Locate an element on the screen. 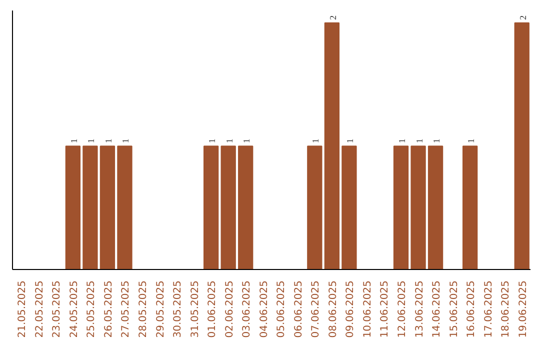 This screenshot has height=340, width=540. x-tick-label: 09.06.2025 is located at coordinates (350, 309).